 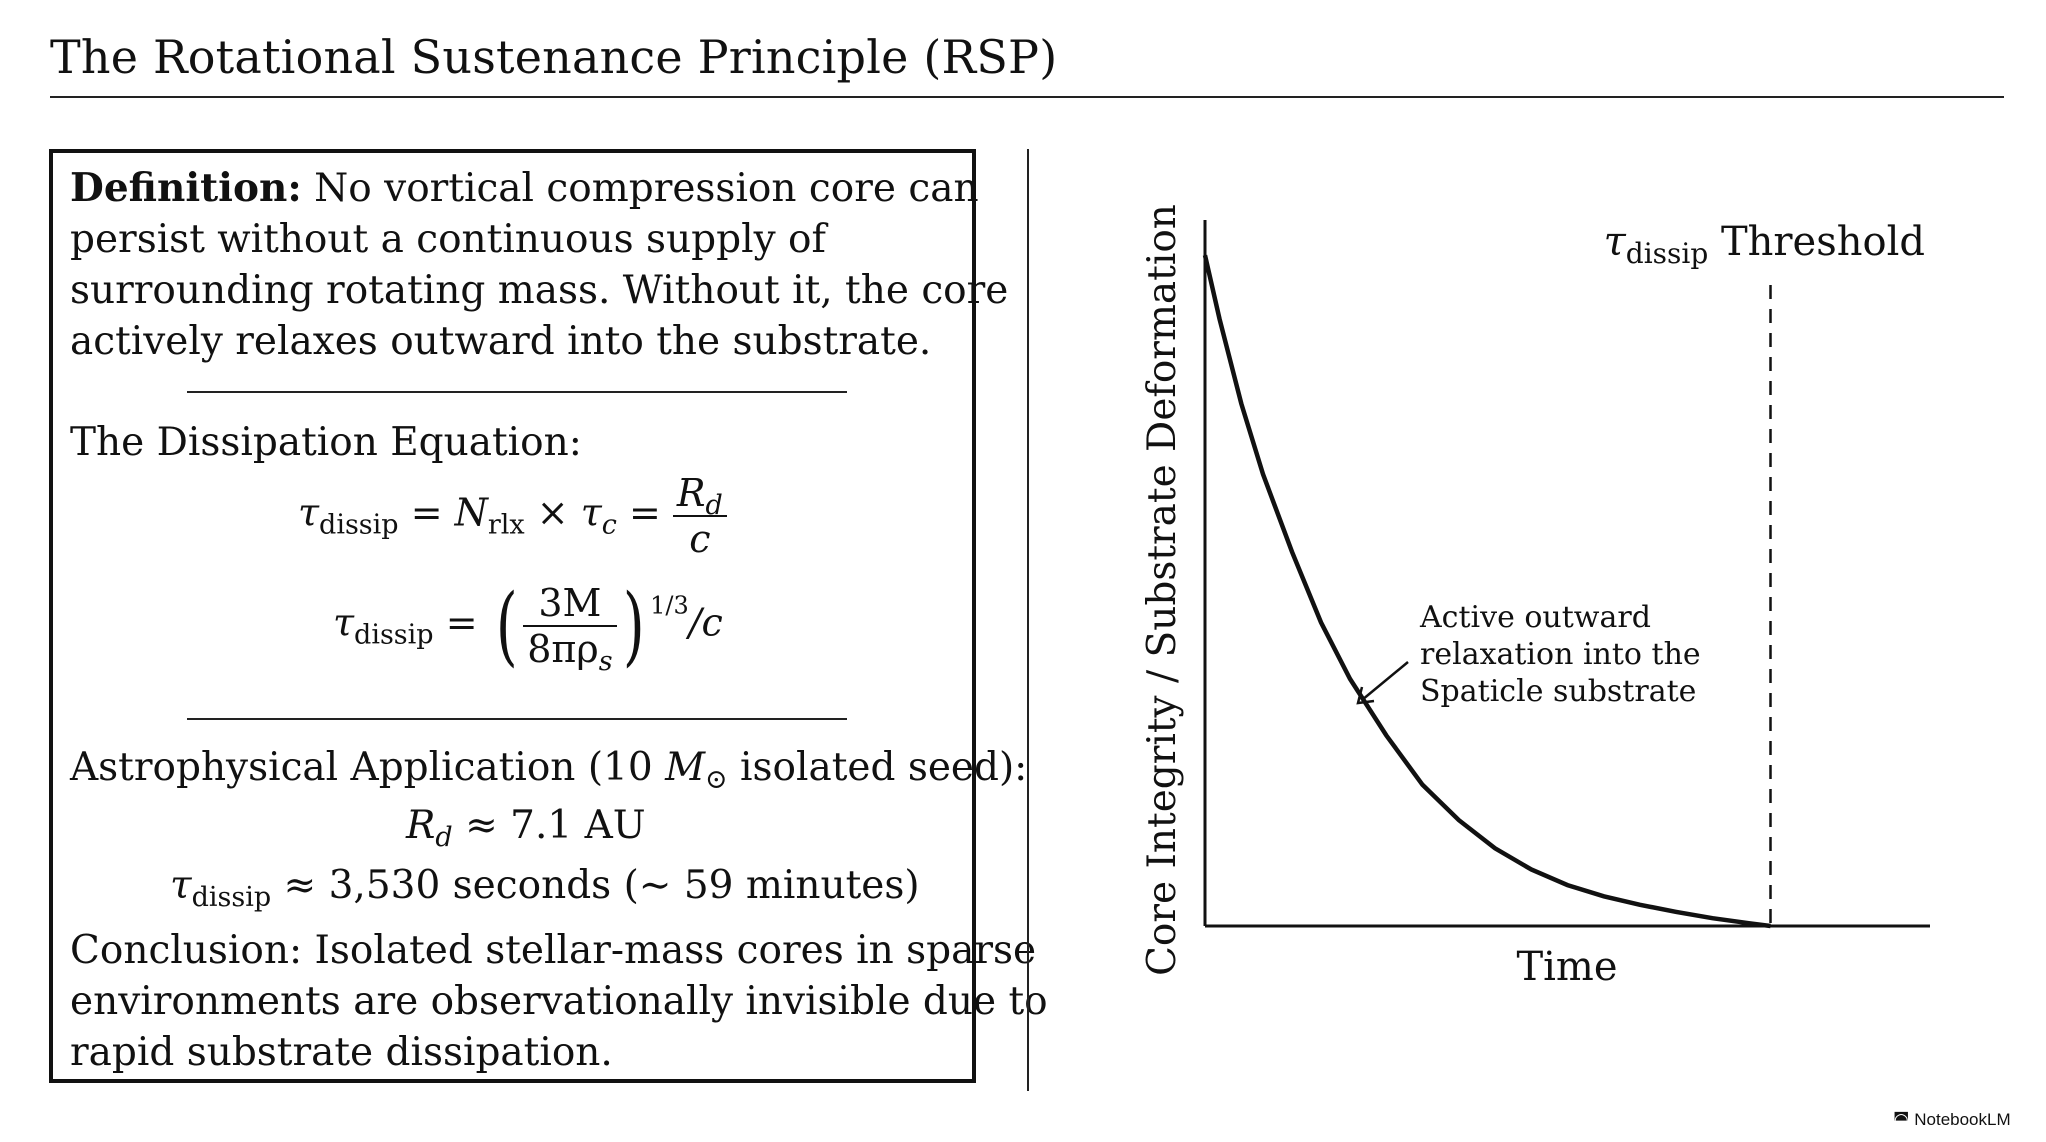 I want to click on annotation-arrow-head, so click(x=1365, y=695).